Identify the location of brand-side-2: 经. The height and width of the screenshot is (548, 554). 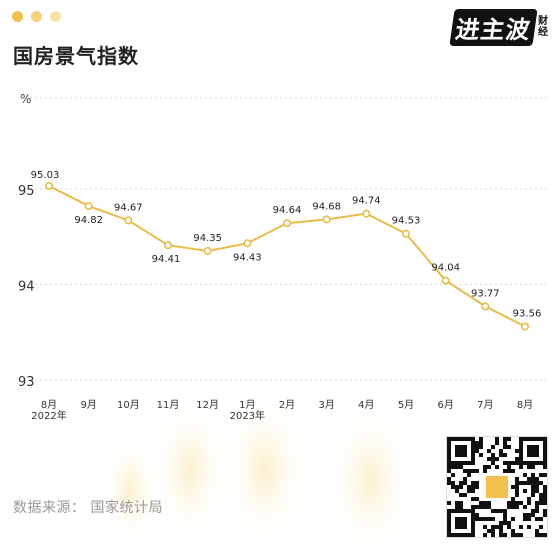
(543, 32).